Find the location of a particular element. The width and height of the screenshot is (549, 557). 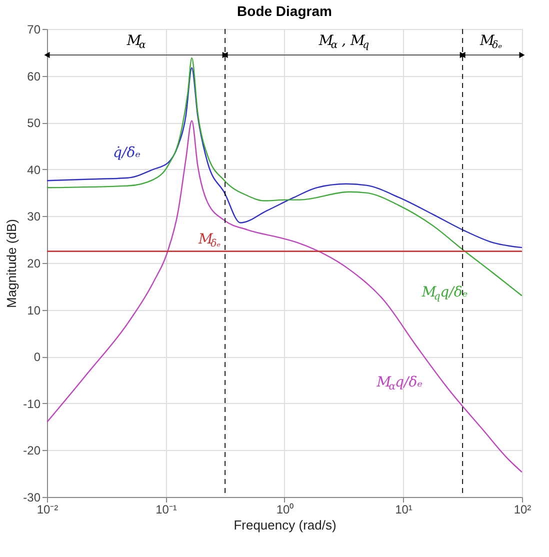

x-tick-label: 10⁻² is located at coordinates (47, 509).